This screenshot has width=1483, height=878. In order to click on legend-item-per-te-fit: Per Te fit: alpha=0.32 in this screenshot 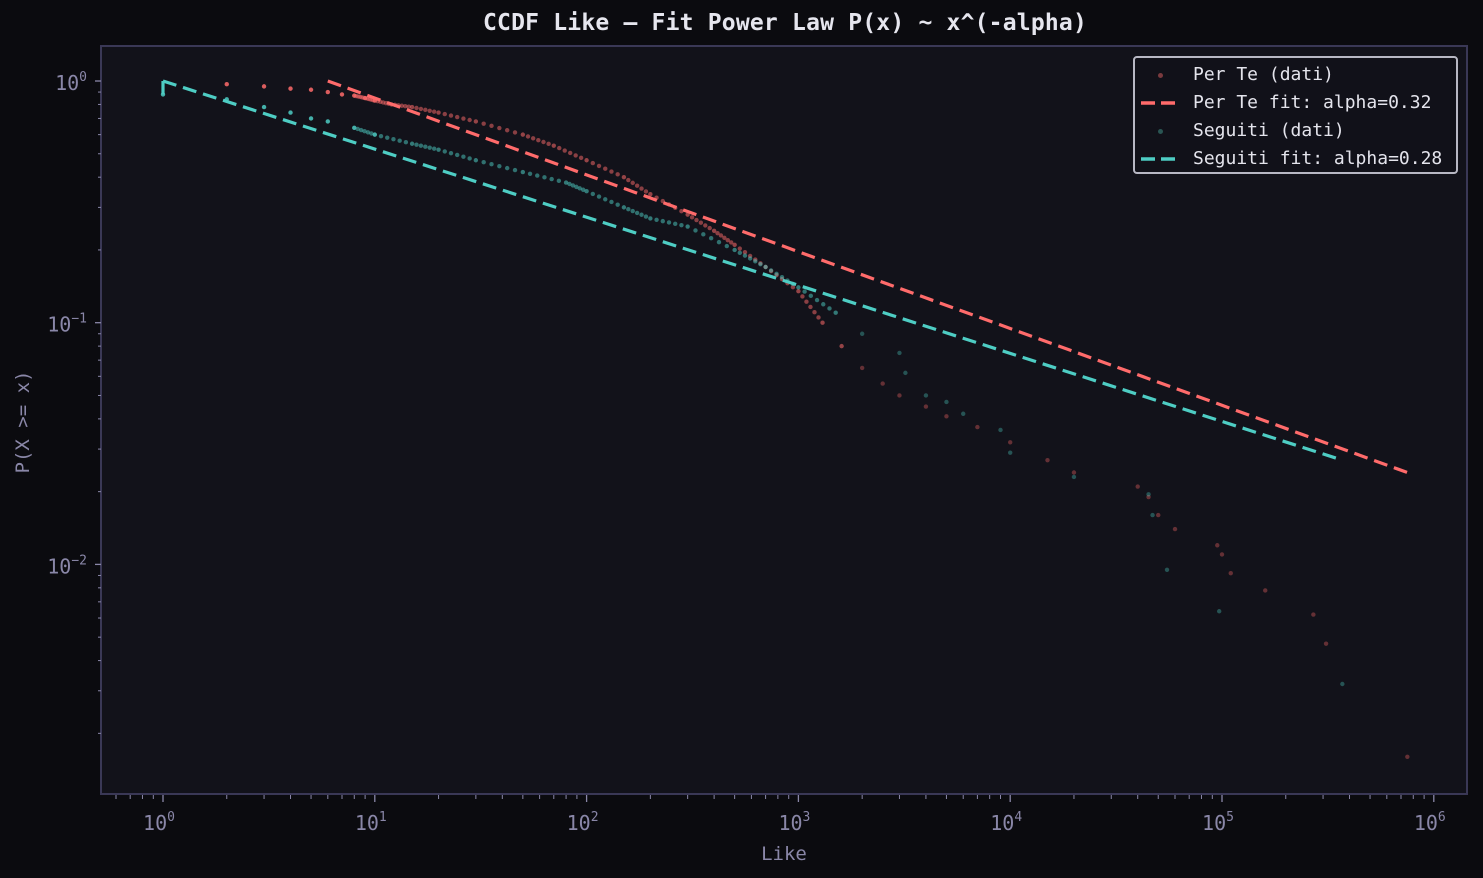, I will do `click(1295, 103)`.